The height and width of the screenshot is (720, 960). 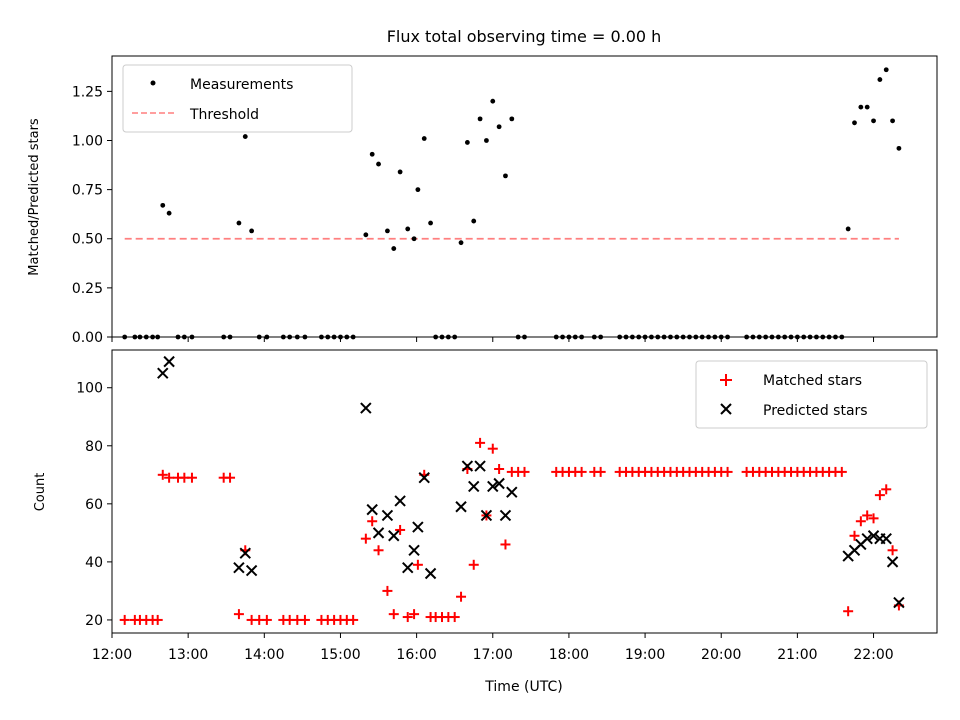 I want to click on bottom-x-tick-label: 22:00, so click(x=873, y=655).